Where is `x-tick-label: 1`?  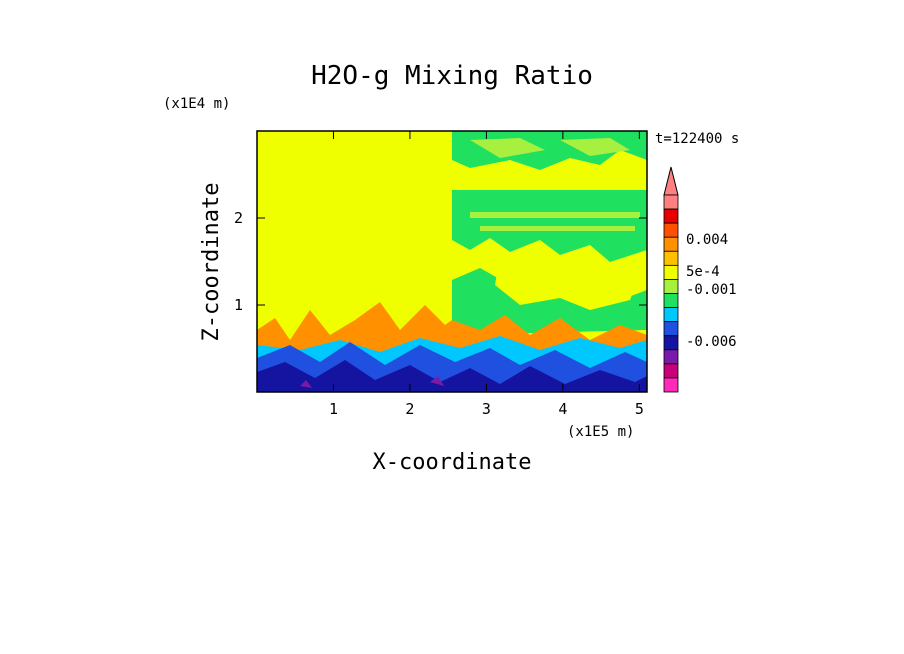
x-tick-label: 1 is located at coordinates (333, 409).